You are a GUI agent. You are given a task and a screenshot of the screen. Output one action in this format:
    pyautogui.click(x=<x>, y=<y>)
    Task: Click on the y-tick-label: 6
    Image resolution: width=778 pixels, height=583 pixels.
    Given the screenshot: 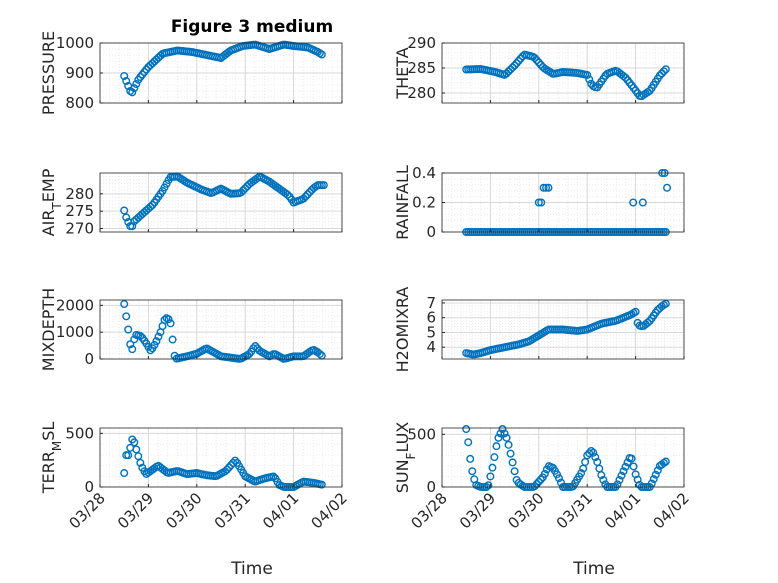 What is the action you would take?
    pyautogui.click(x=431, y=318)
    